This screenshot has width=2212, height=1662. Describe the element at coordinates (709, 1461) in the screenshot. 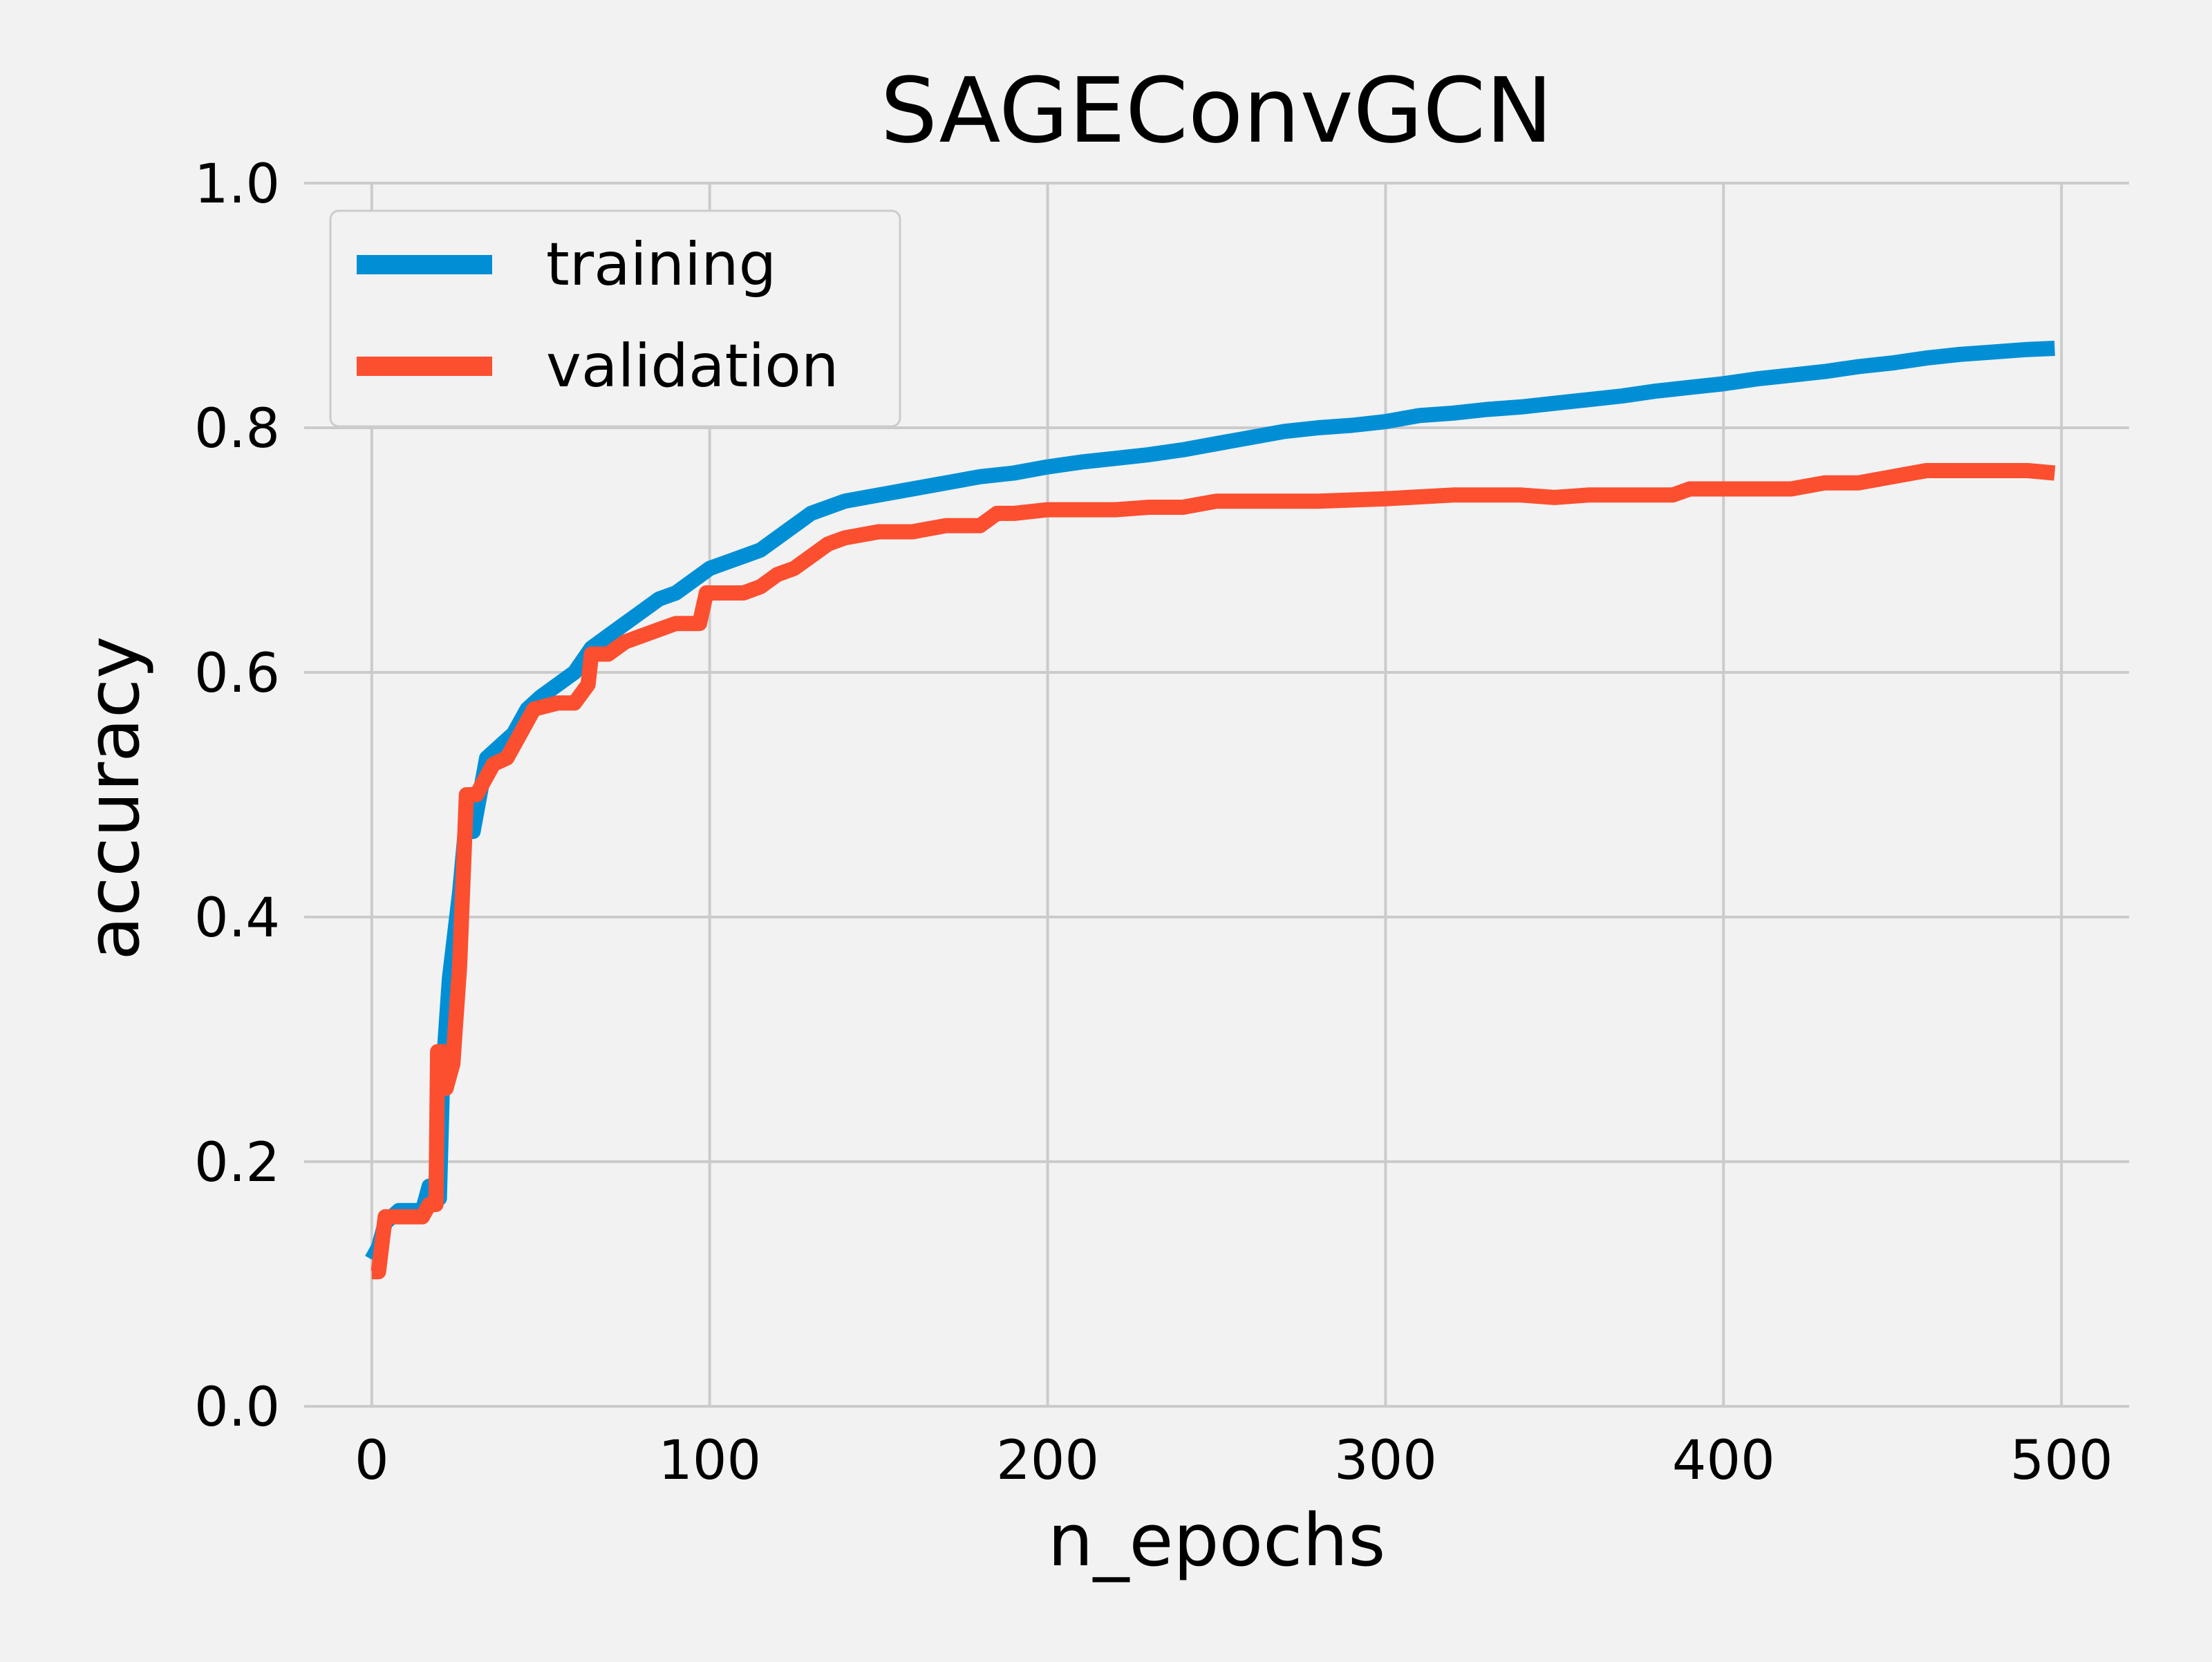

I see `x-tick-label: 100` at that location.